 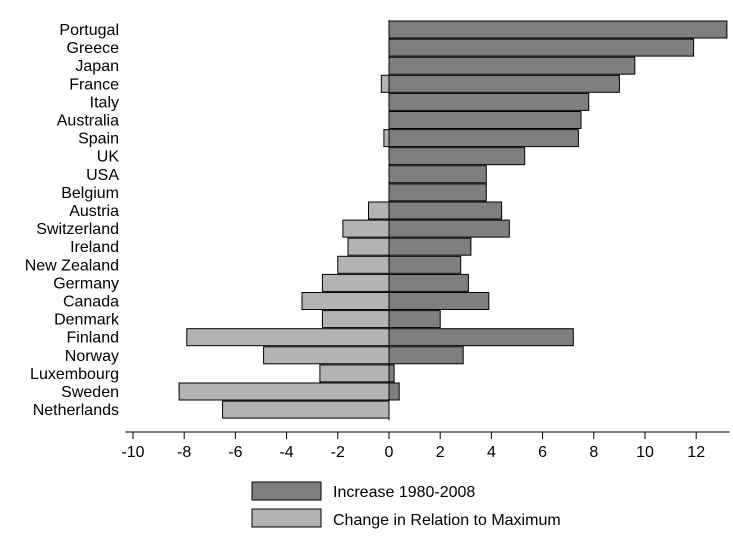 What do you see at coordinates (386, 138) in the screenshot?
I see `bar-change-spain` at bounding box center [386, 138].